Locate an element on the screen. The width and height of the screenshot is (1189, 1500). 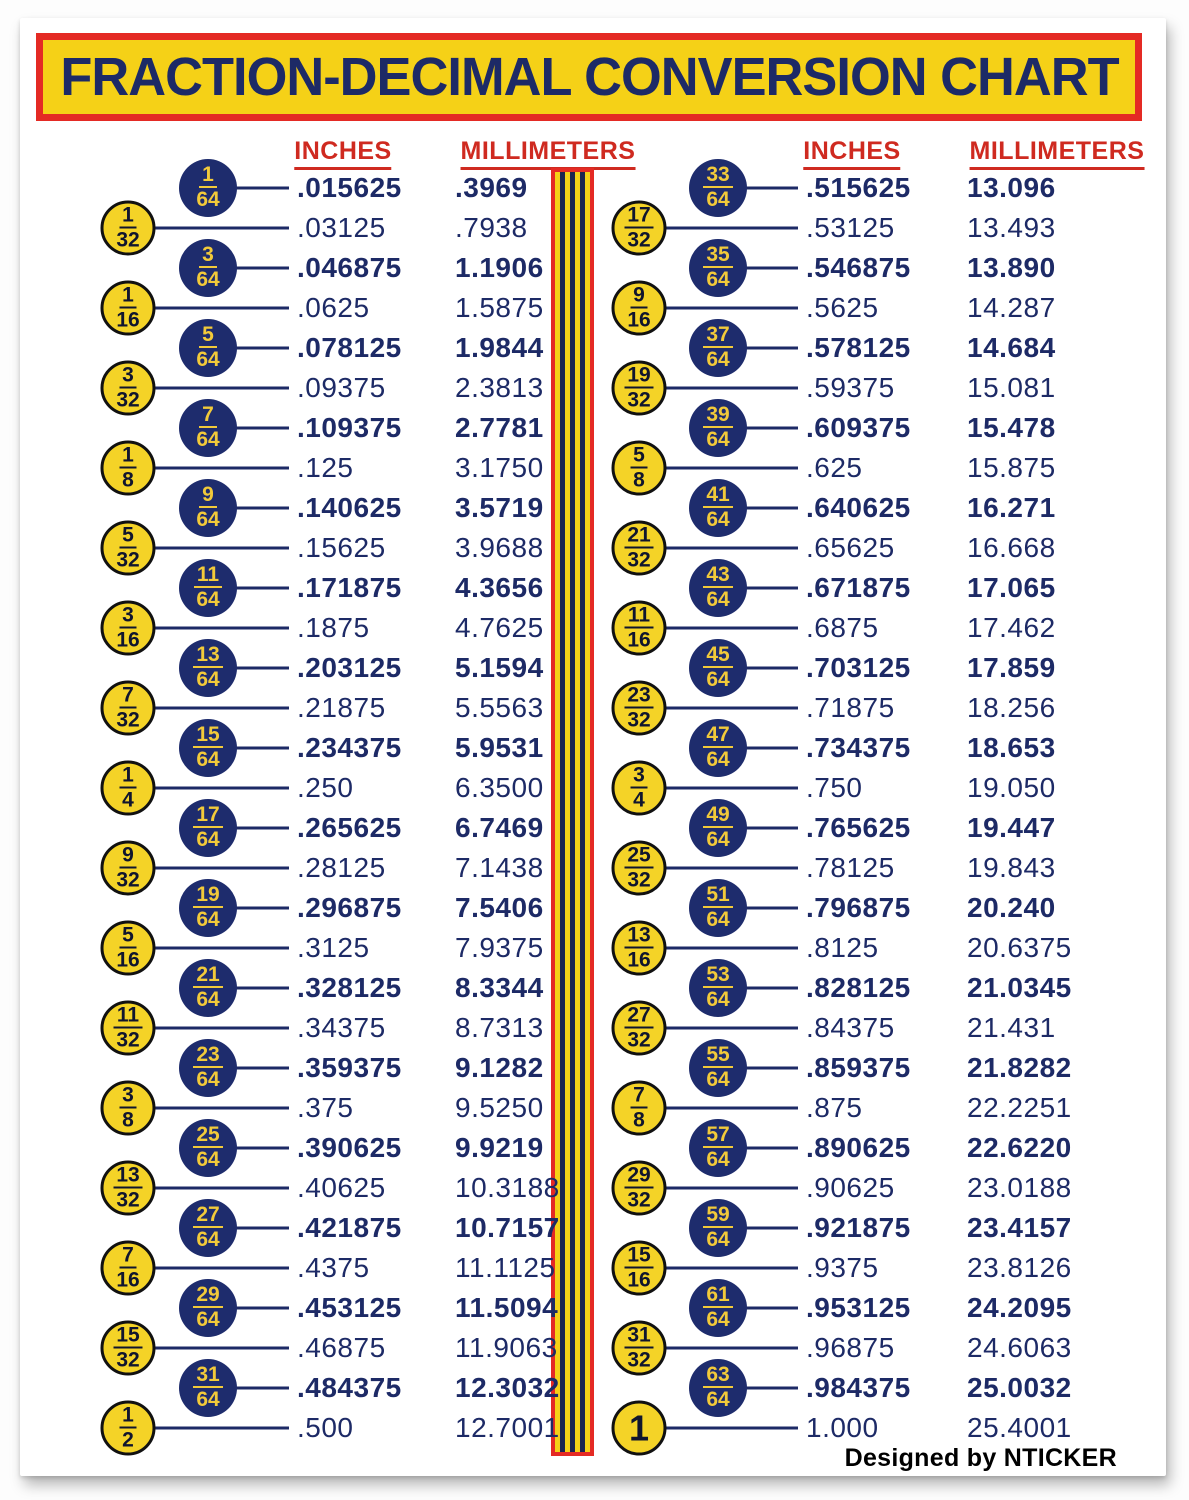
mm-value: 3.9688 is located at coordinates (499, 547).